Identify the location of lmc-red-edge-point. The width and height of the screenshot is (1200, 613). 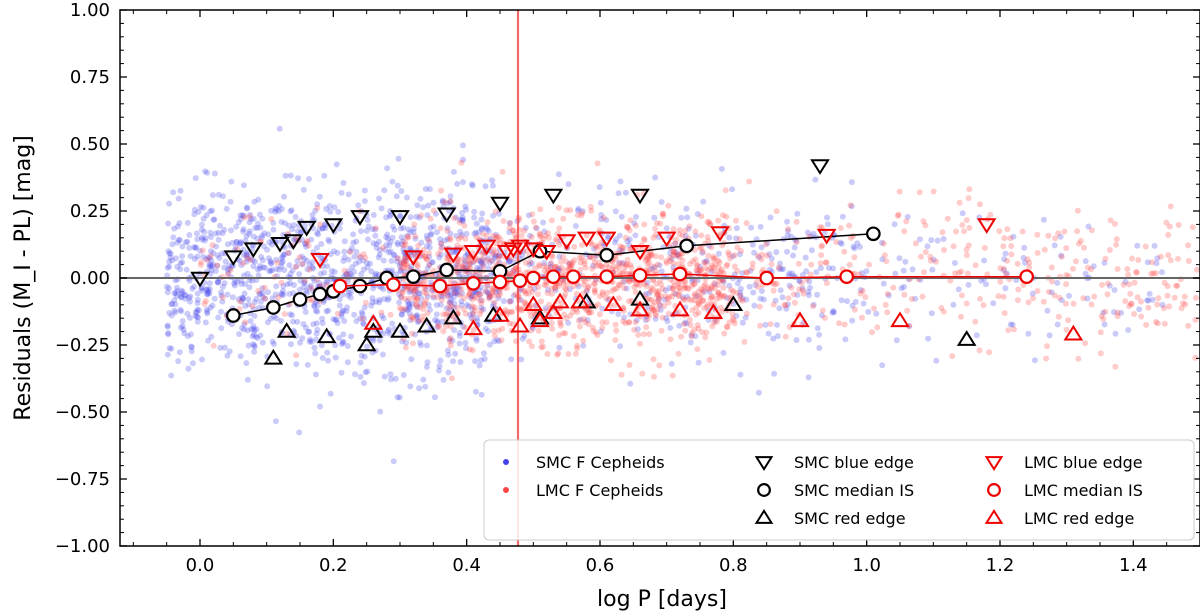
(900, 319).